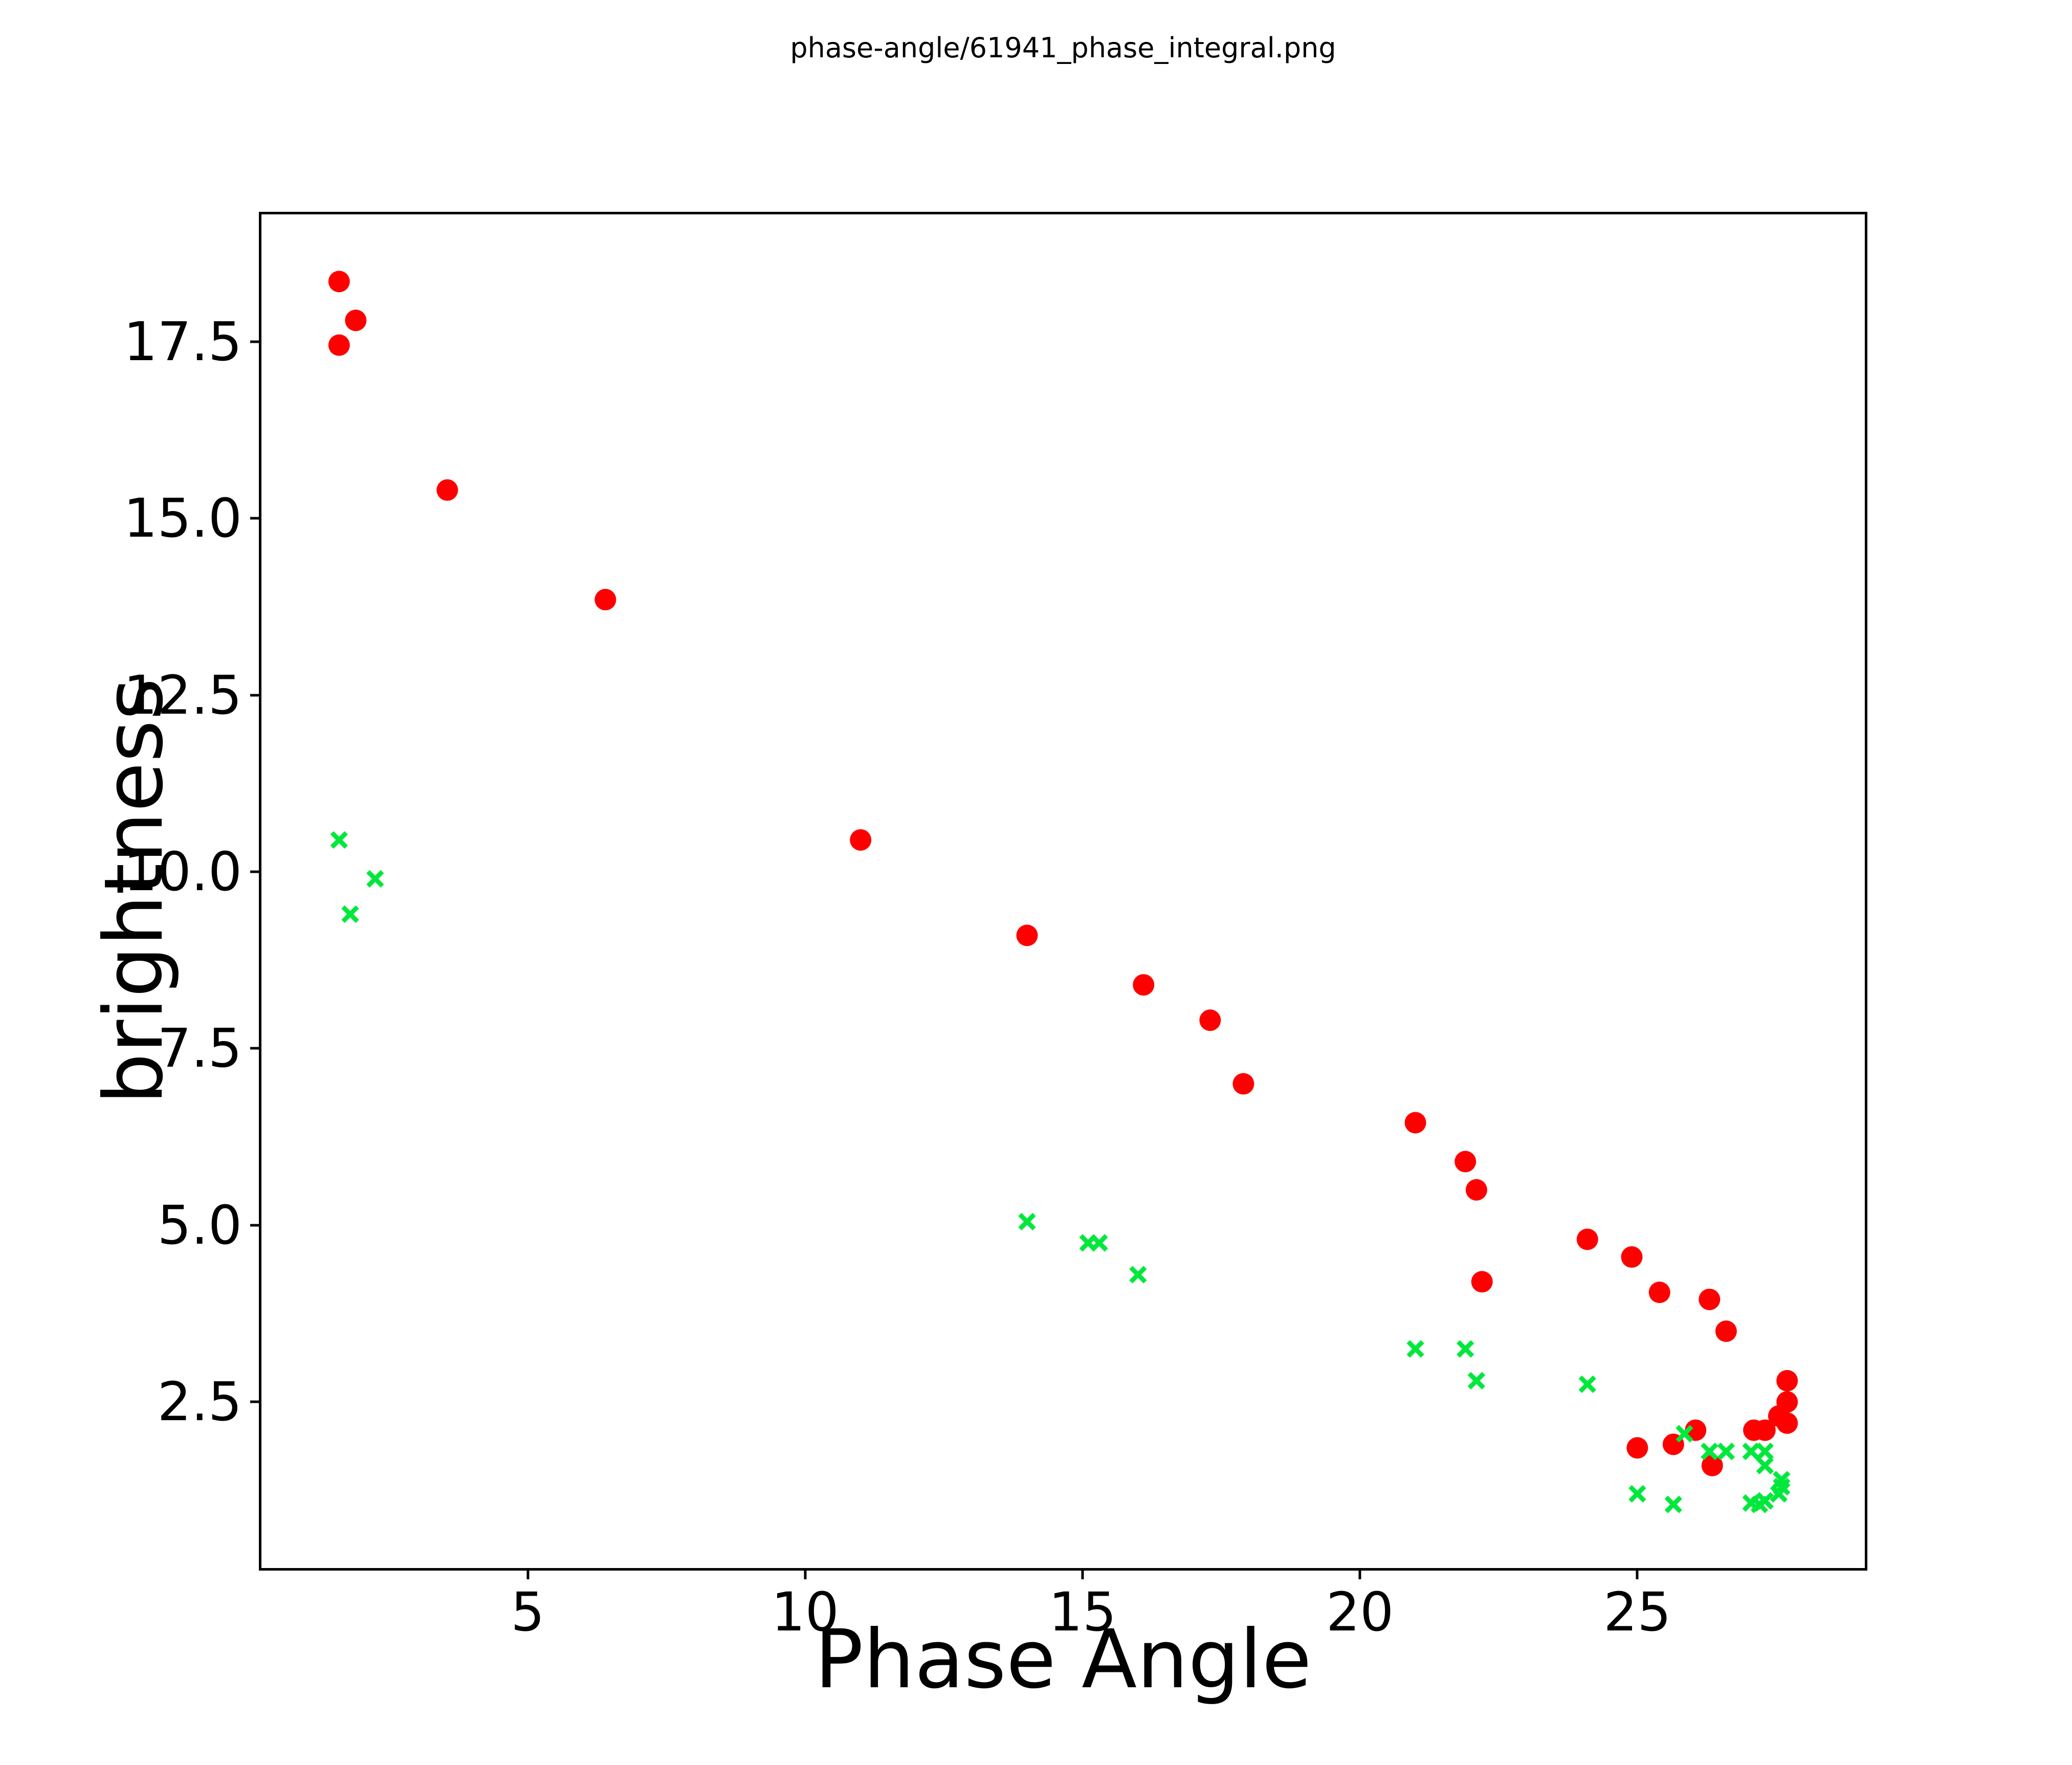  What do you see at coordinates (182, 518) in the screenshot?
I see `y-tick-label: 15.0` at bounding box center [182, 518].